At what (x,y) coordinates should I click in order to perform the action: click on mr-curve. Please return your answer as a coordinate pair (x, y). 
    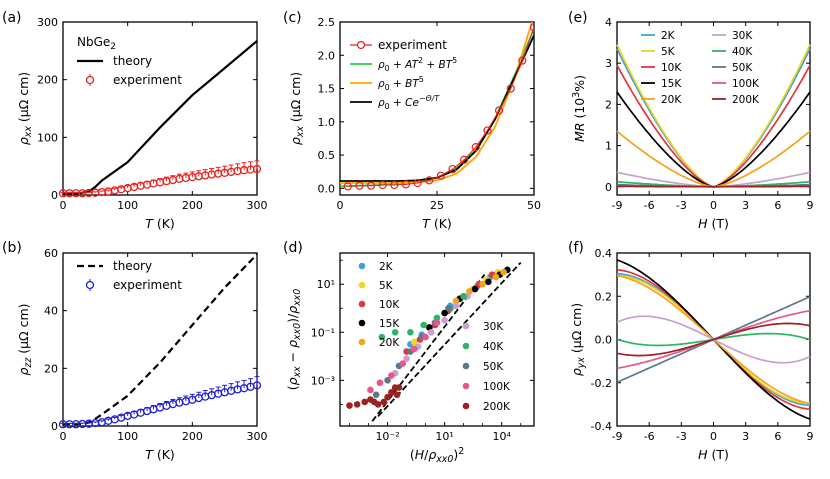
    Looking at the image, I should click on (713, 139).